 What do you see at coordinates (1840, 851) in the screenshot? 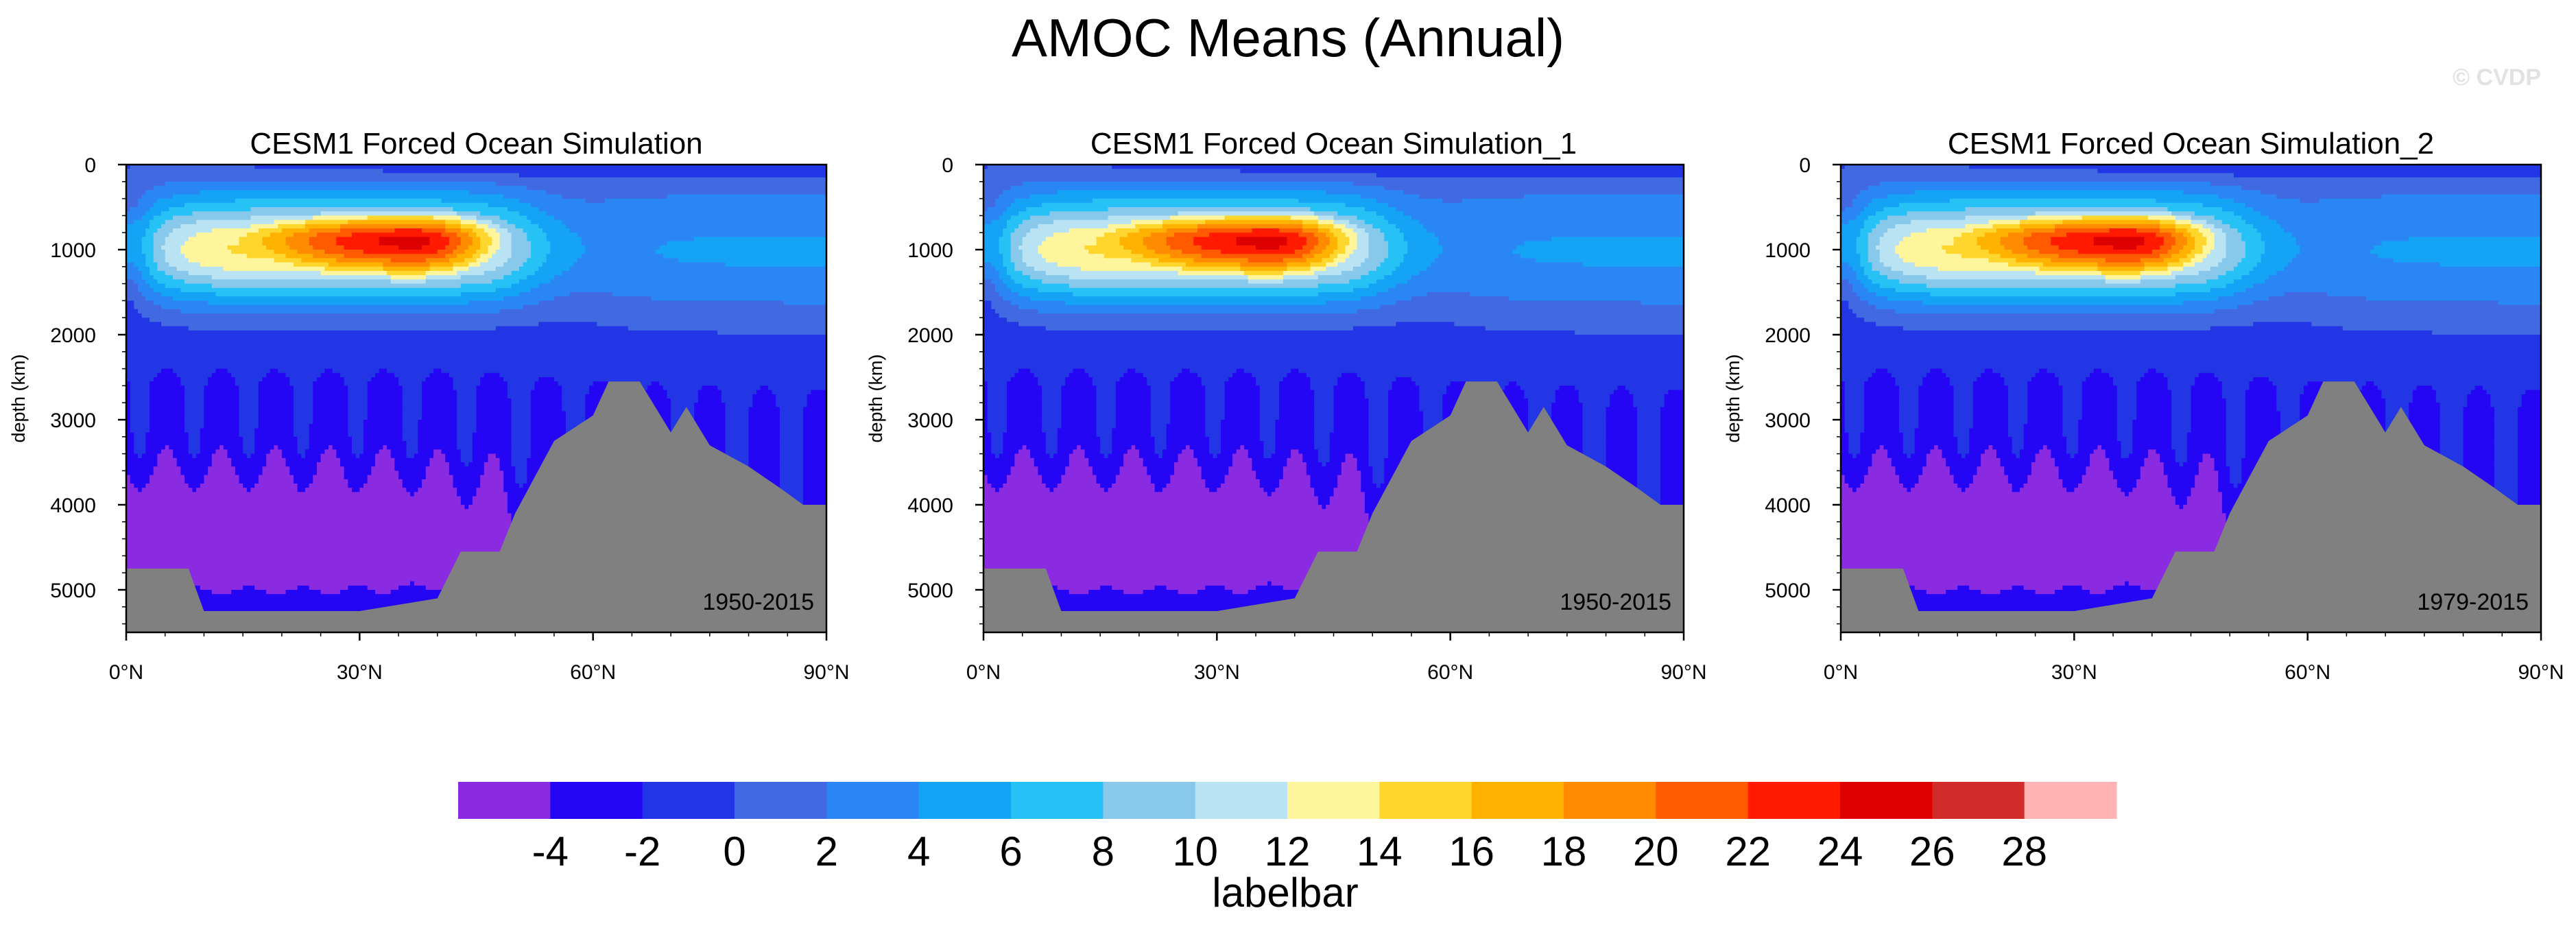
I see `labelbar-tick-label: 24` at bounding box center [1840, 851].